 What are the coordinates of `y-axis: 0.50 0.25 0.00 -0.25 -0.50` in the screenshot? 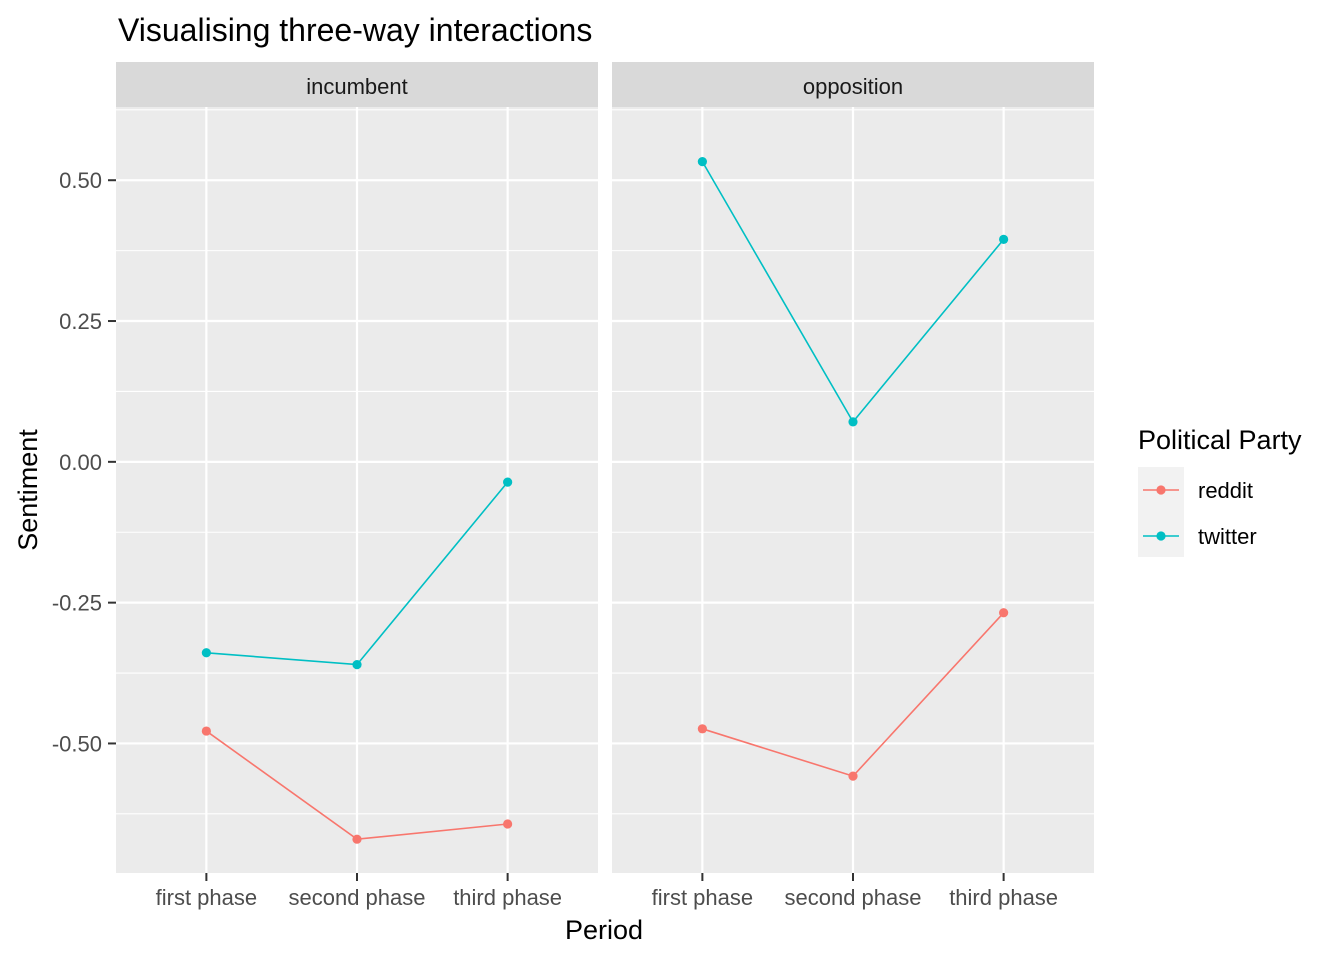 It's located at (84, 462).